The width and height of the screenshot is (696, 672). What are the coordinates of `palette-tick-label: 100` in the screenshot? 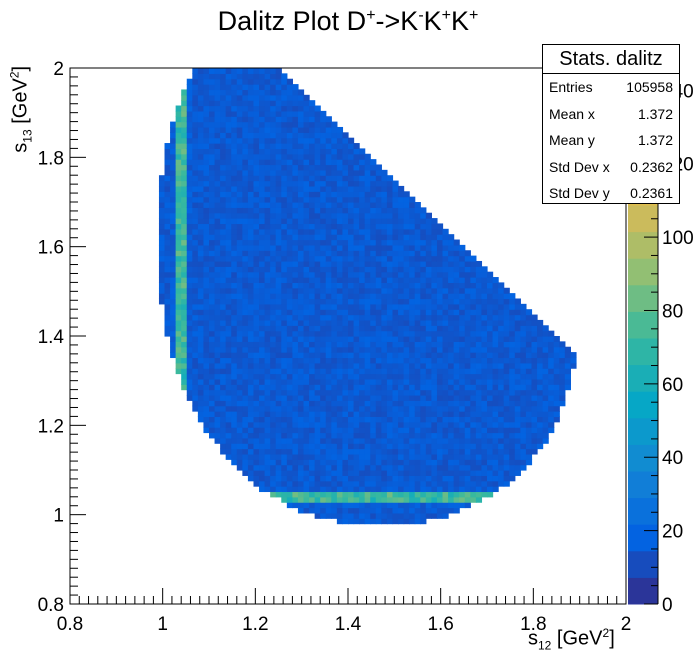 It's located at (678, 238).